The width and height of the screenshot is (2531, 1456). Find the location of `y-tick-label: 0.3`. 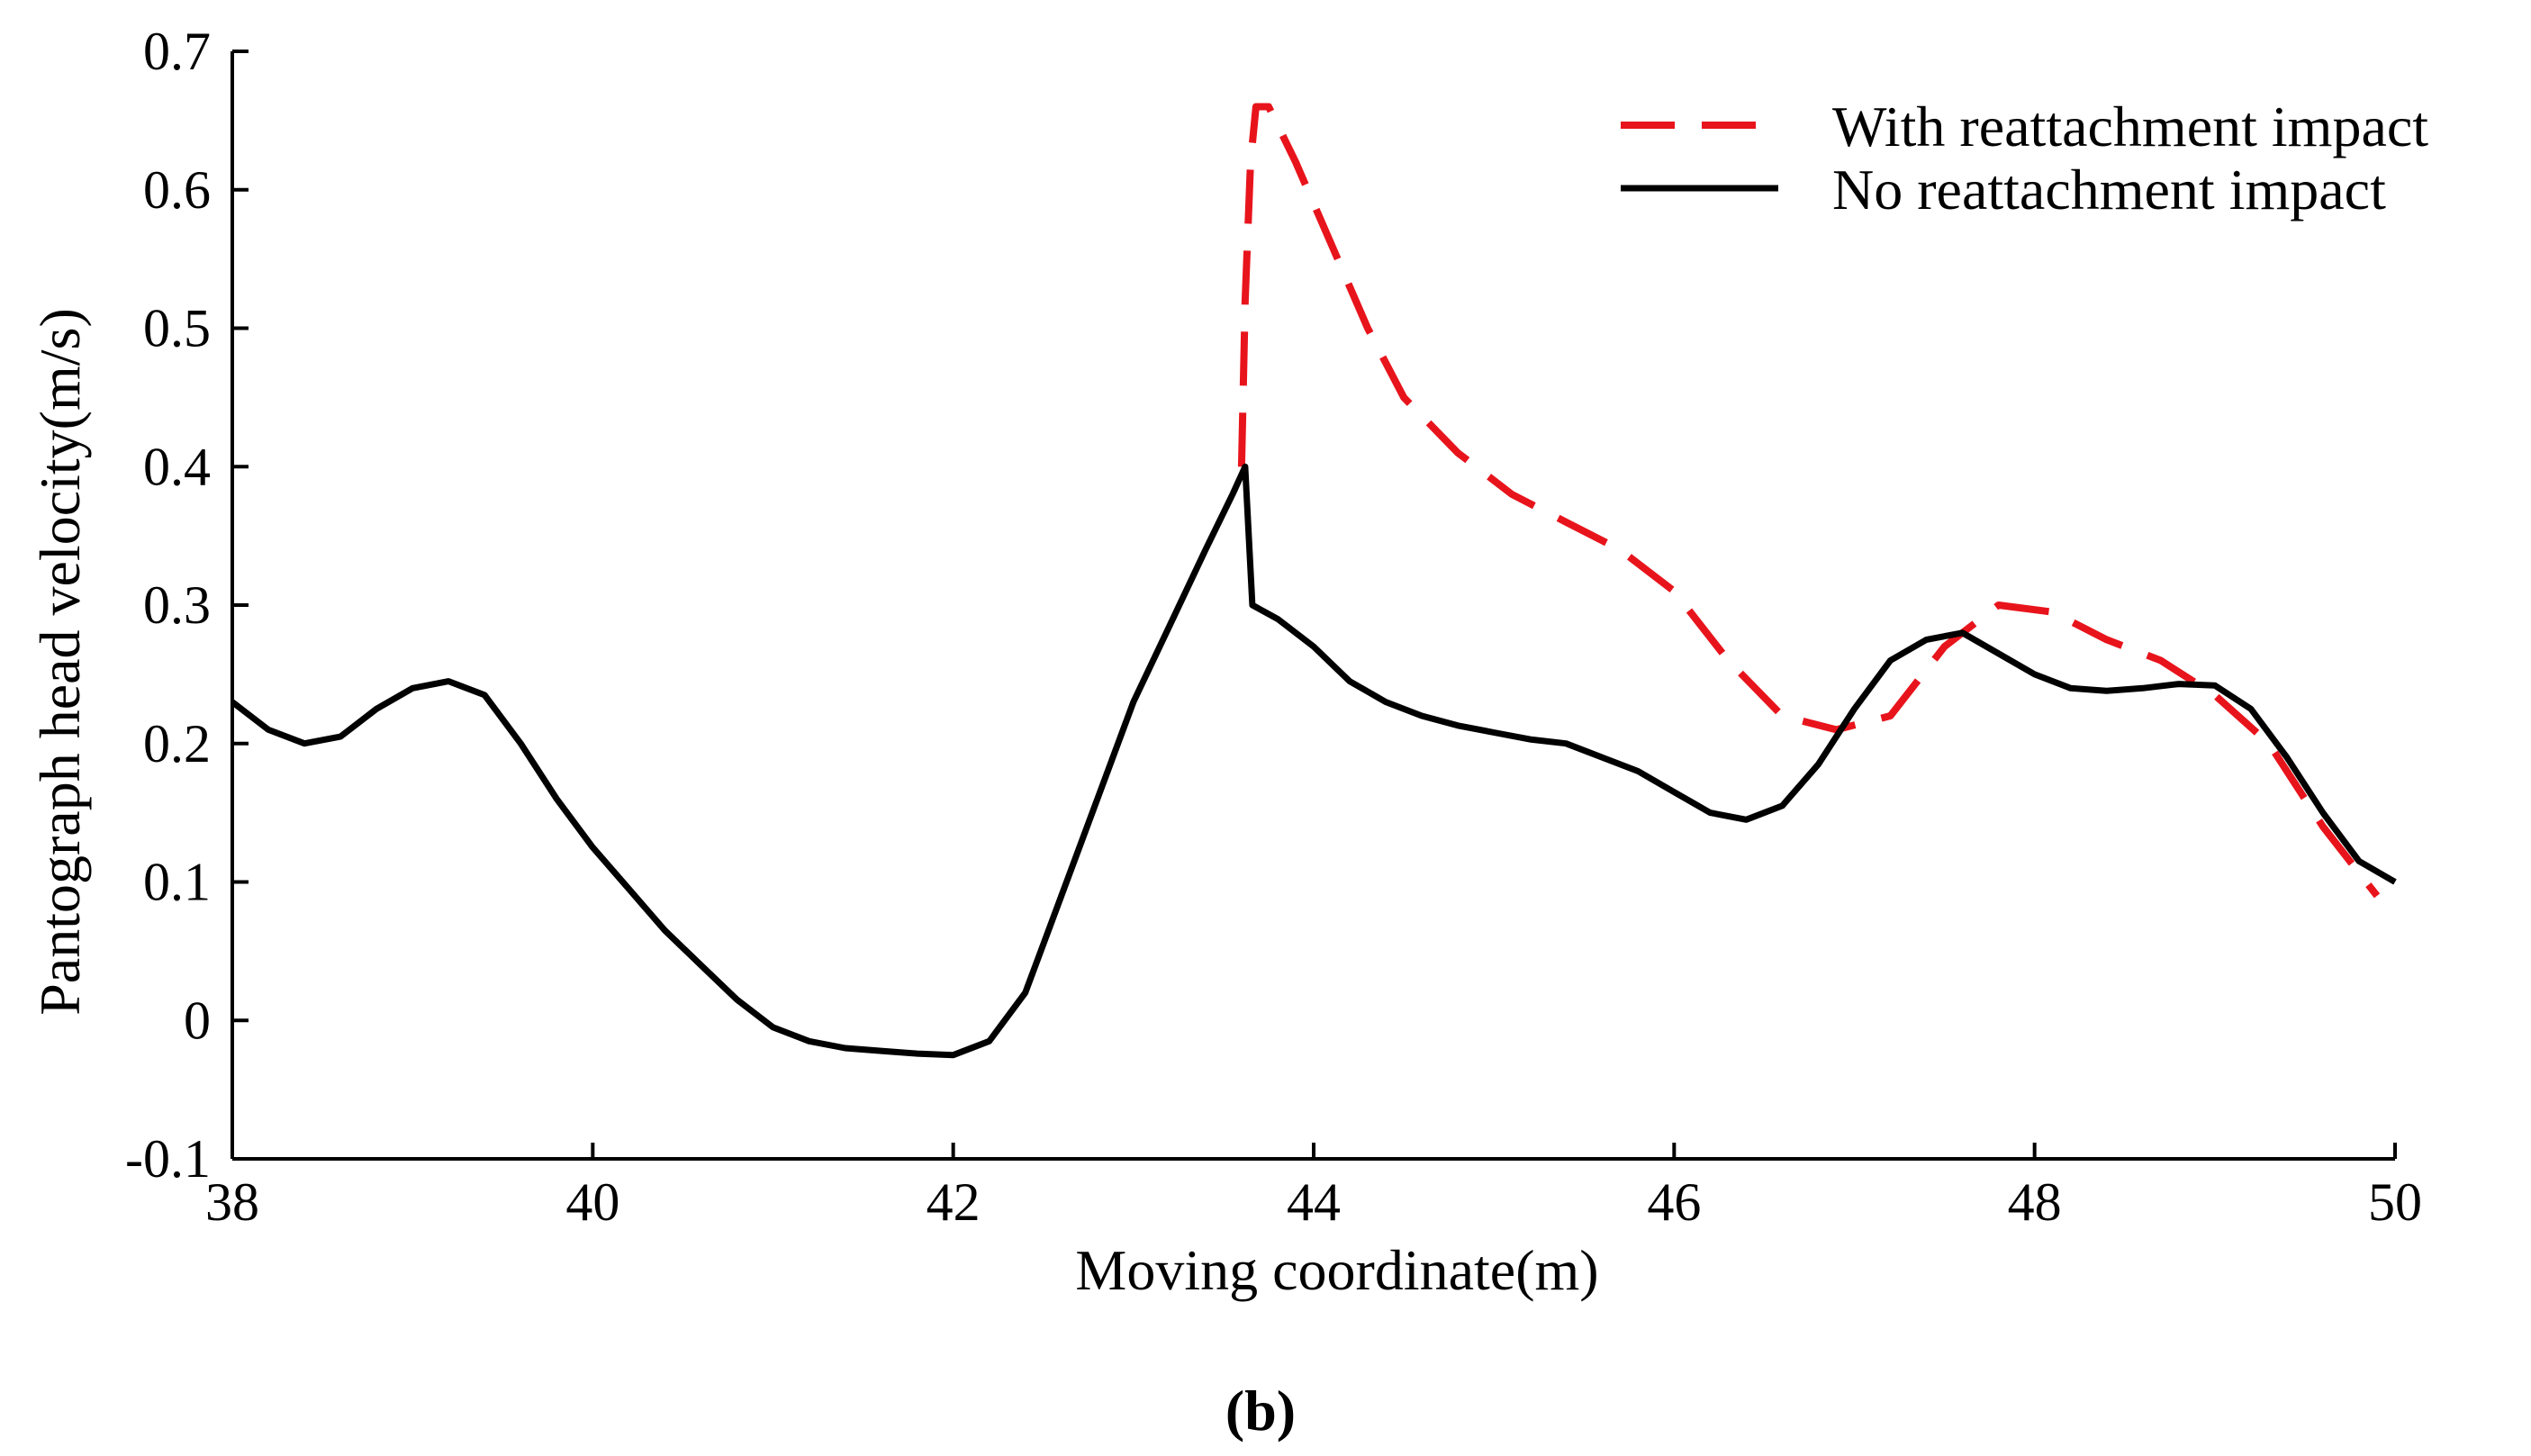

y-tick-label: 0.3 is located at coordinates (177, 605).